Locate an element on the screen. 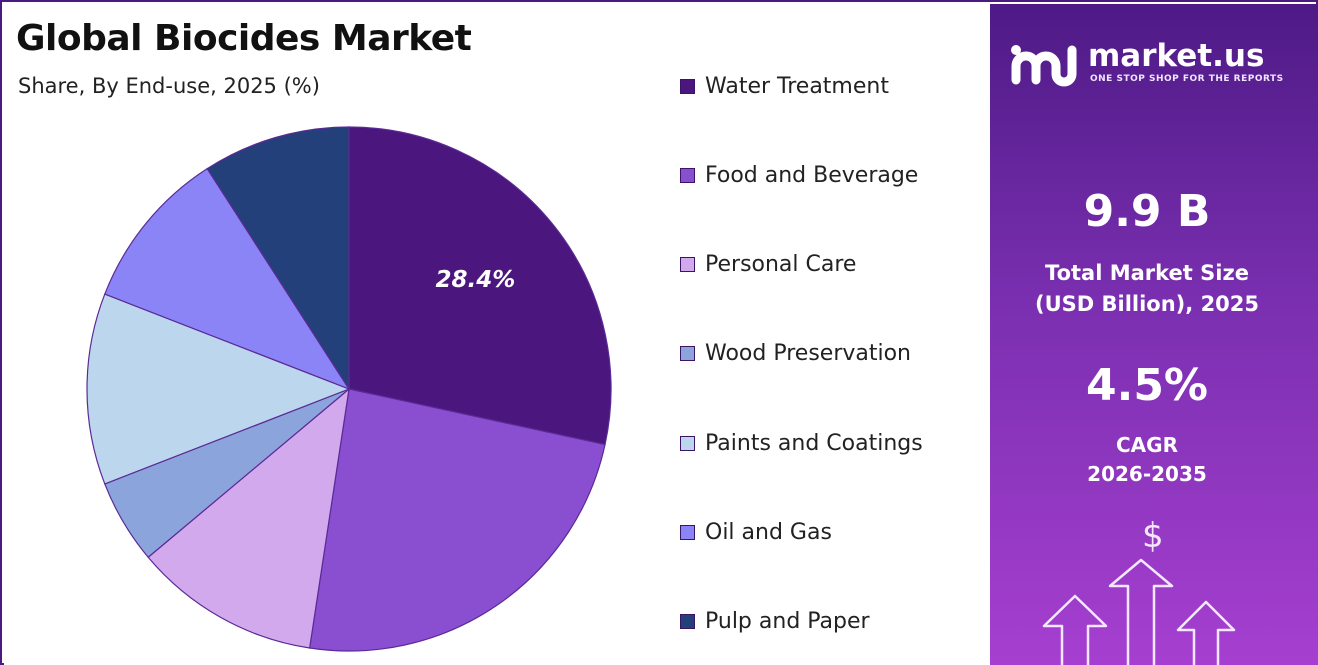  legend-label: Oil and Gas is located at coordinates (768, 532).